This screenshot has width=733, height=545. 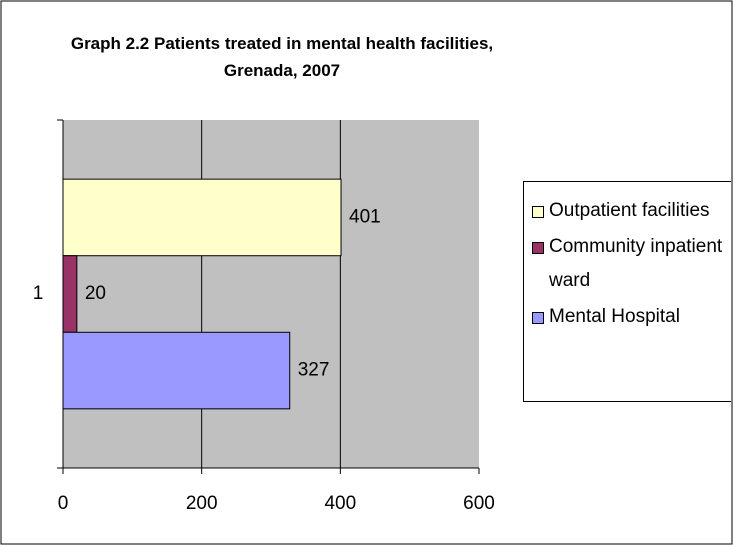 What do you see at coordinates (202, 503) in the screenshot?
I see `x-tick-label: 200` at bounding box center [202, 503].